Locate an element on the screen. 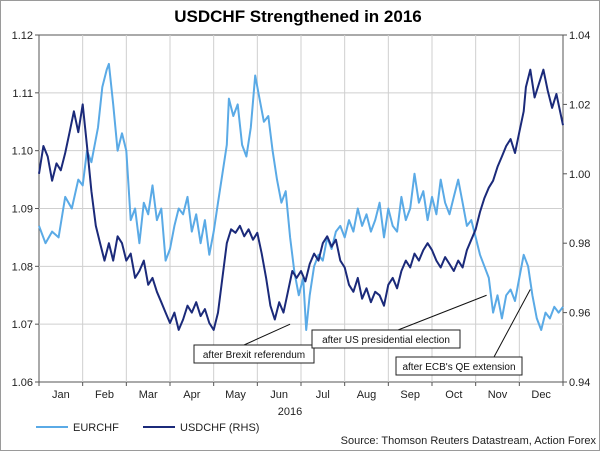 This screenshot has width=600, height=451. chart-title: USDCHF Strengthened in 2016 is located at coordinates (298, 16).